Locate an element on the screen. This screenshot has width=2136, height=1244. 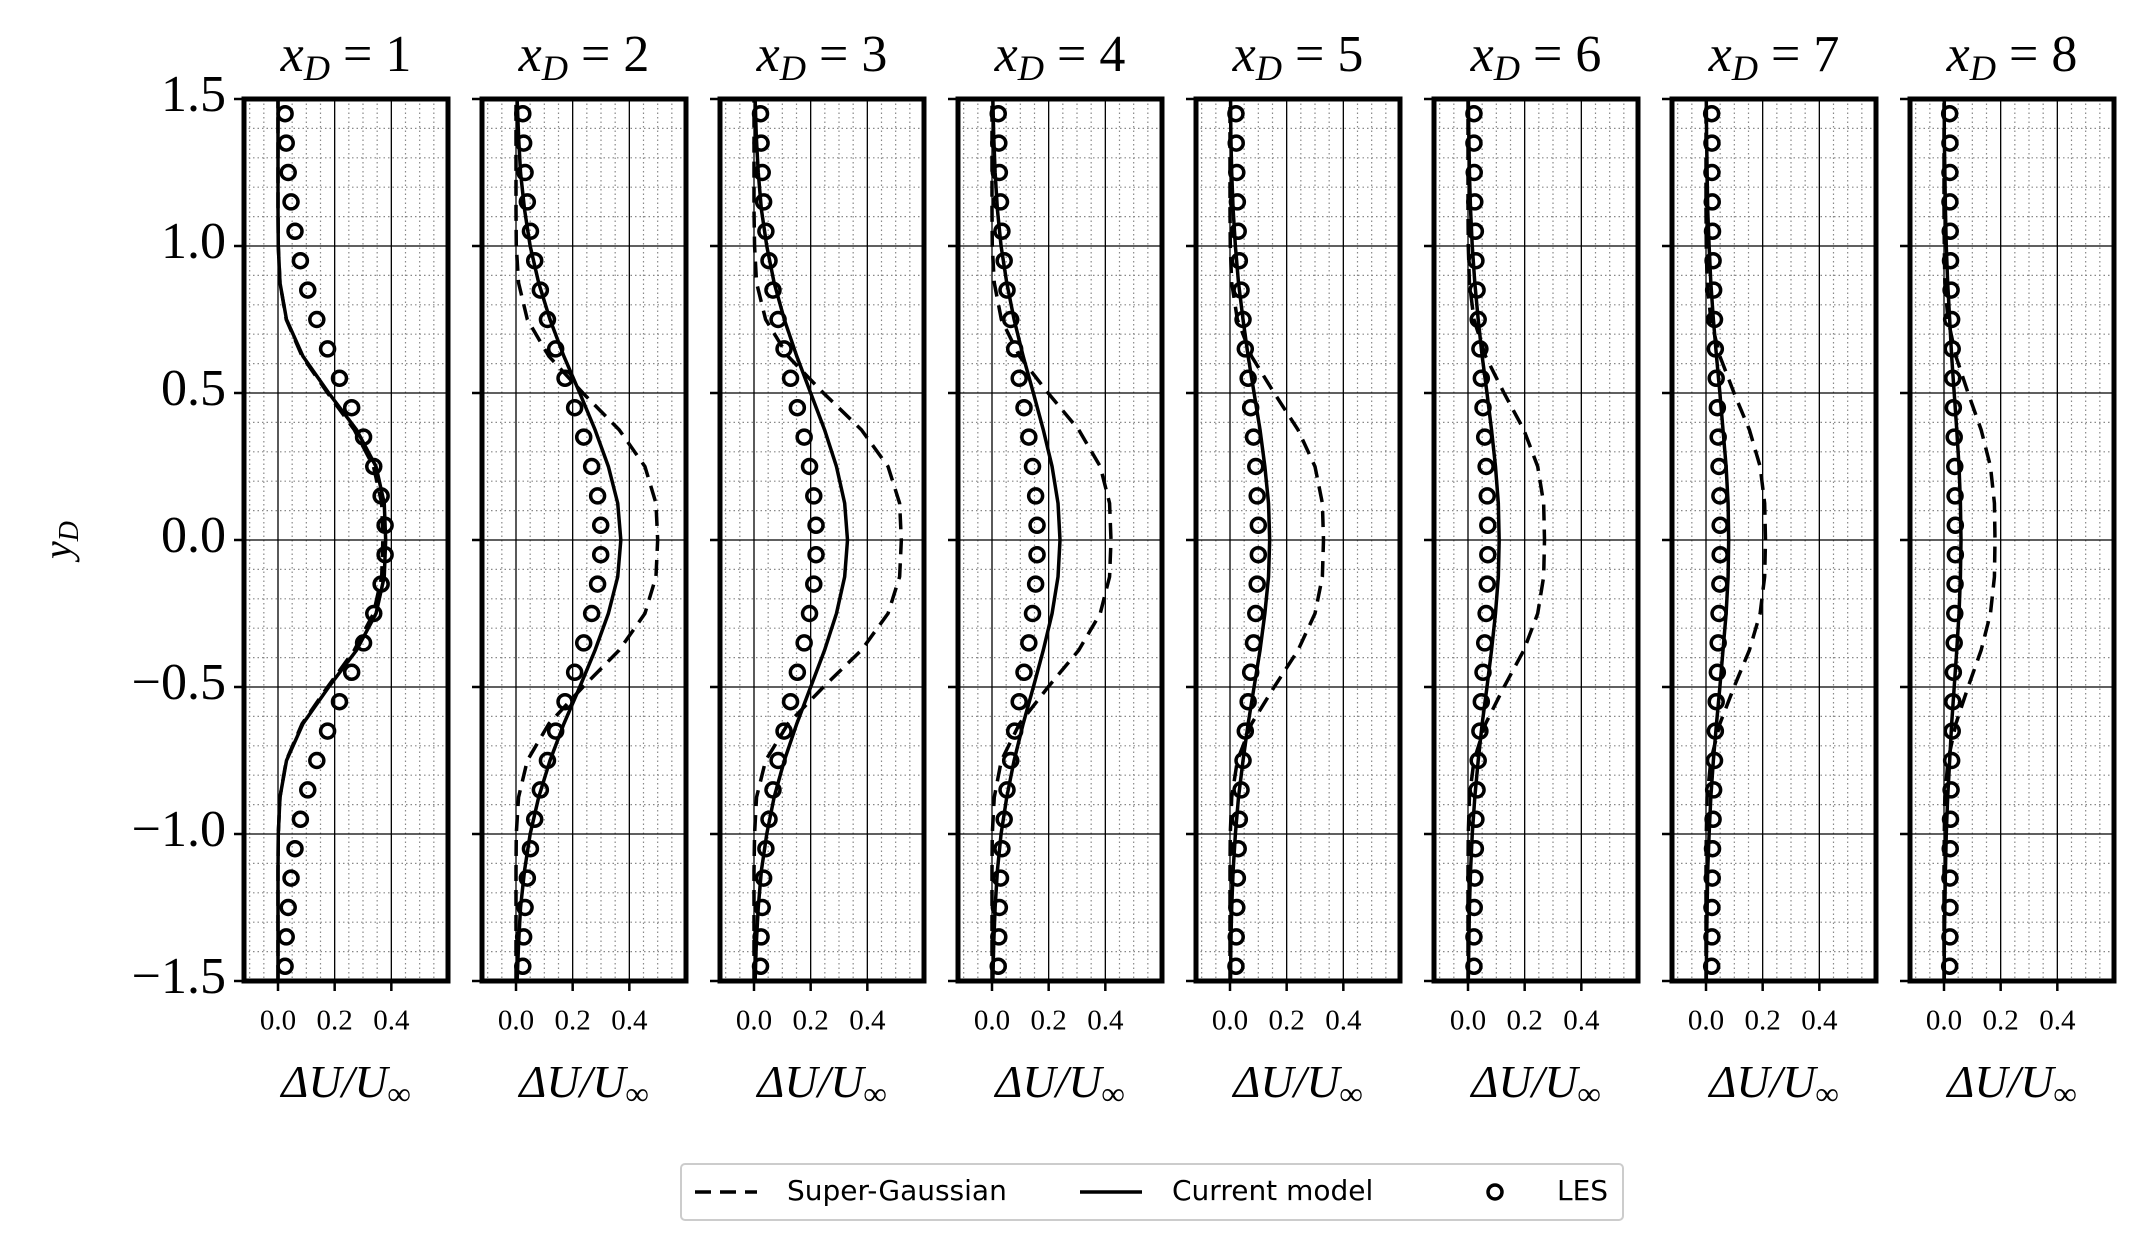
y-tick-label: 0.0 is located at coordinates (193, 535).